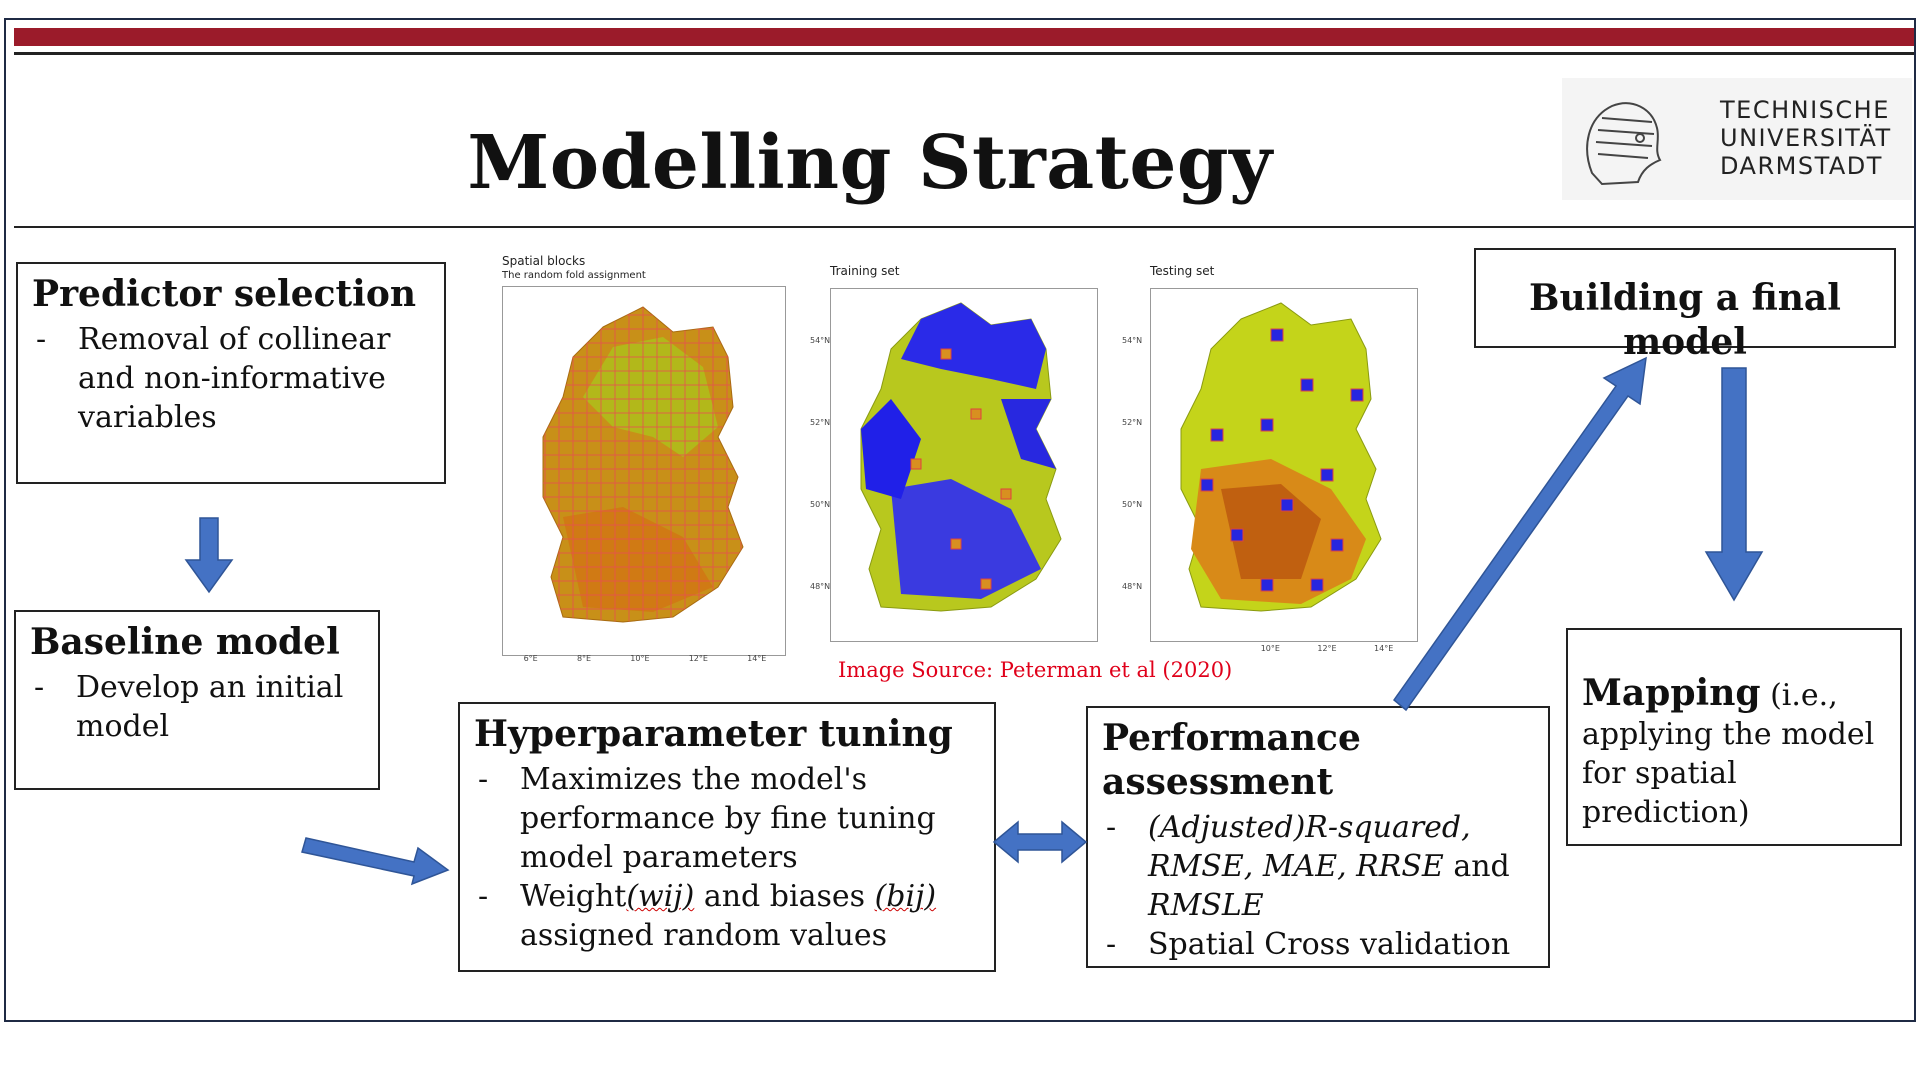  Describe the element at coordinates (1327, 648) in the screenshot. I see `panel3-x-axis: 10°E 12°E 14°E` at that location.